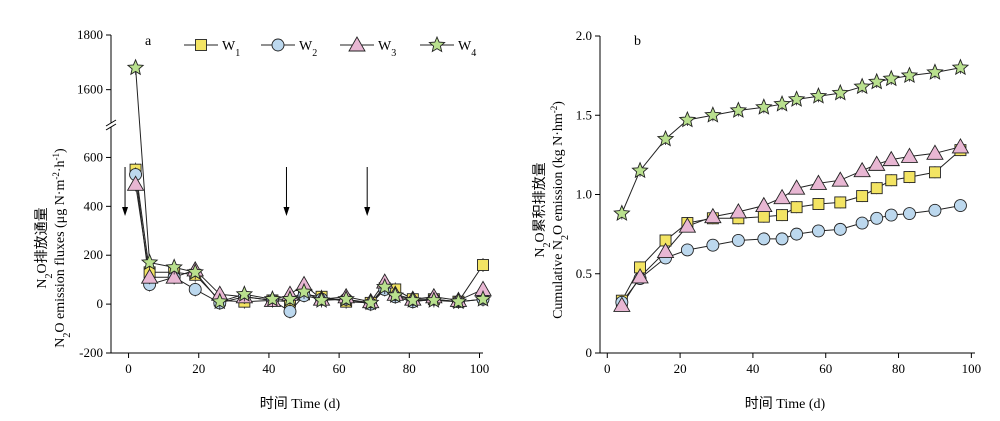 Image resolution: width=1000 pixels, height=421 pixels. What do you see at coordinates (584, 114) in the screenshot?
I see `panel-b-ytick-label: 1.5` at bounding box center [584, 114].